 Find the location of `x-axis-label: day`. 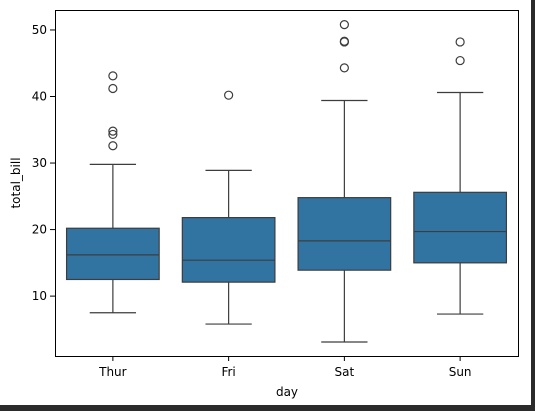

x-axis-label: day is located at coordinates (287, 392).